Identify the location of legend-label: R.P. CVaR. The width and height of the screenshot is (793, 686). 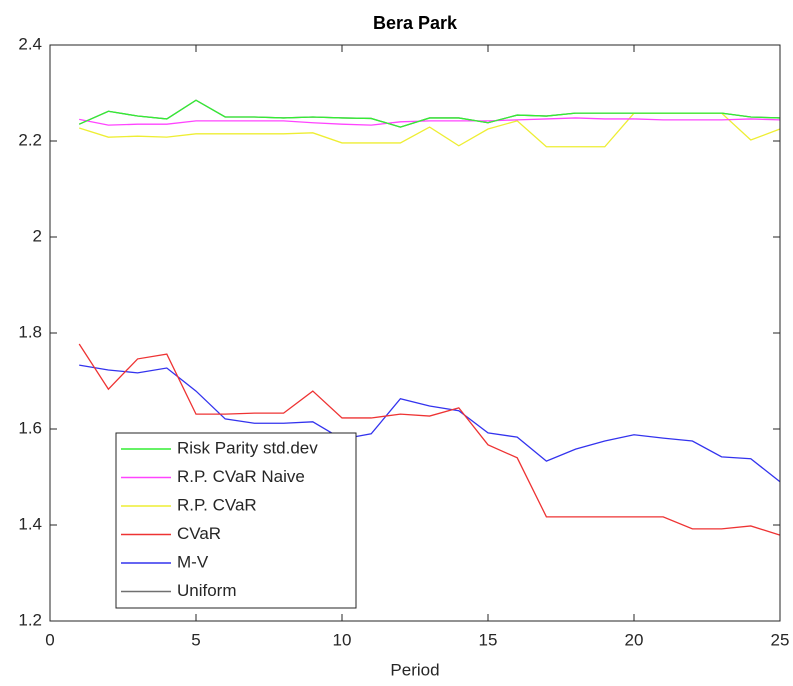
(217, 504).